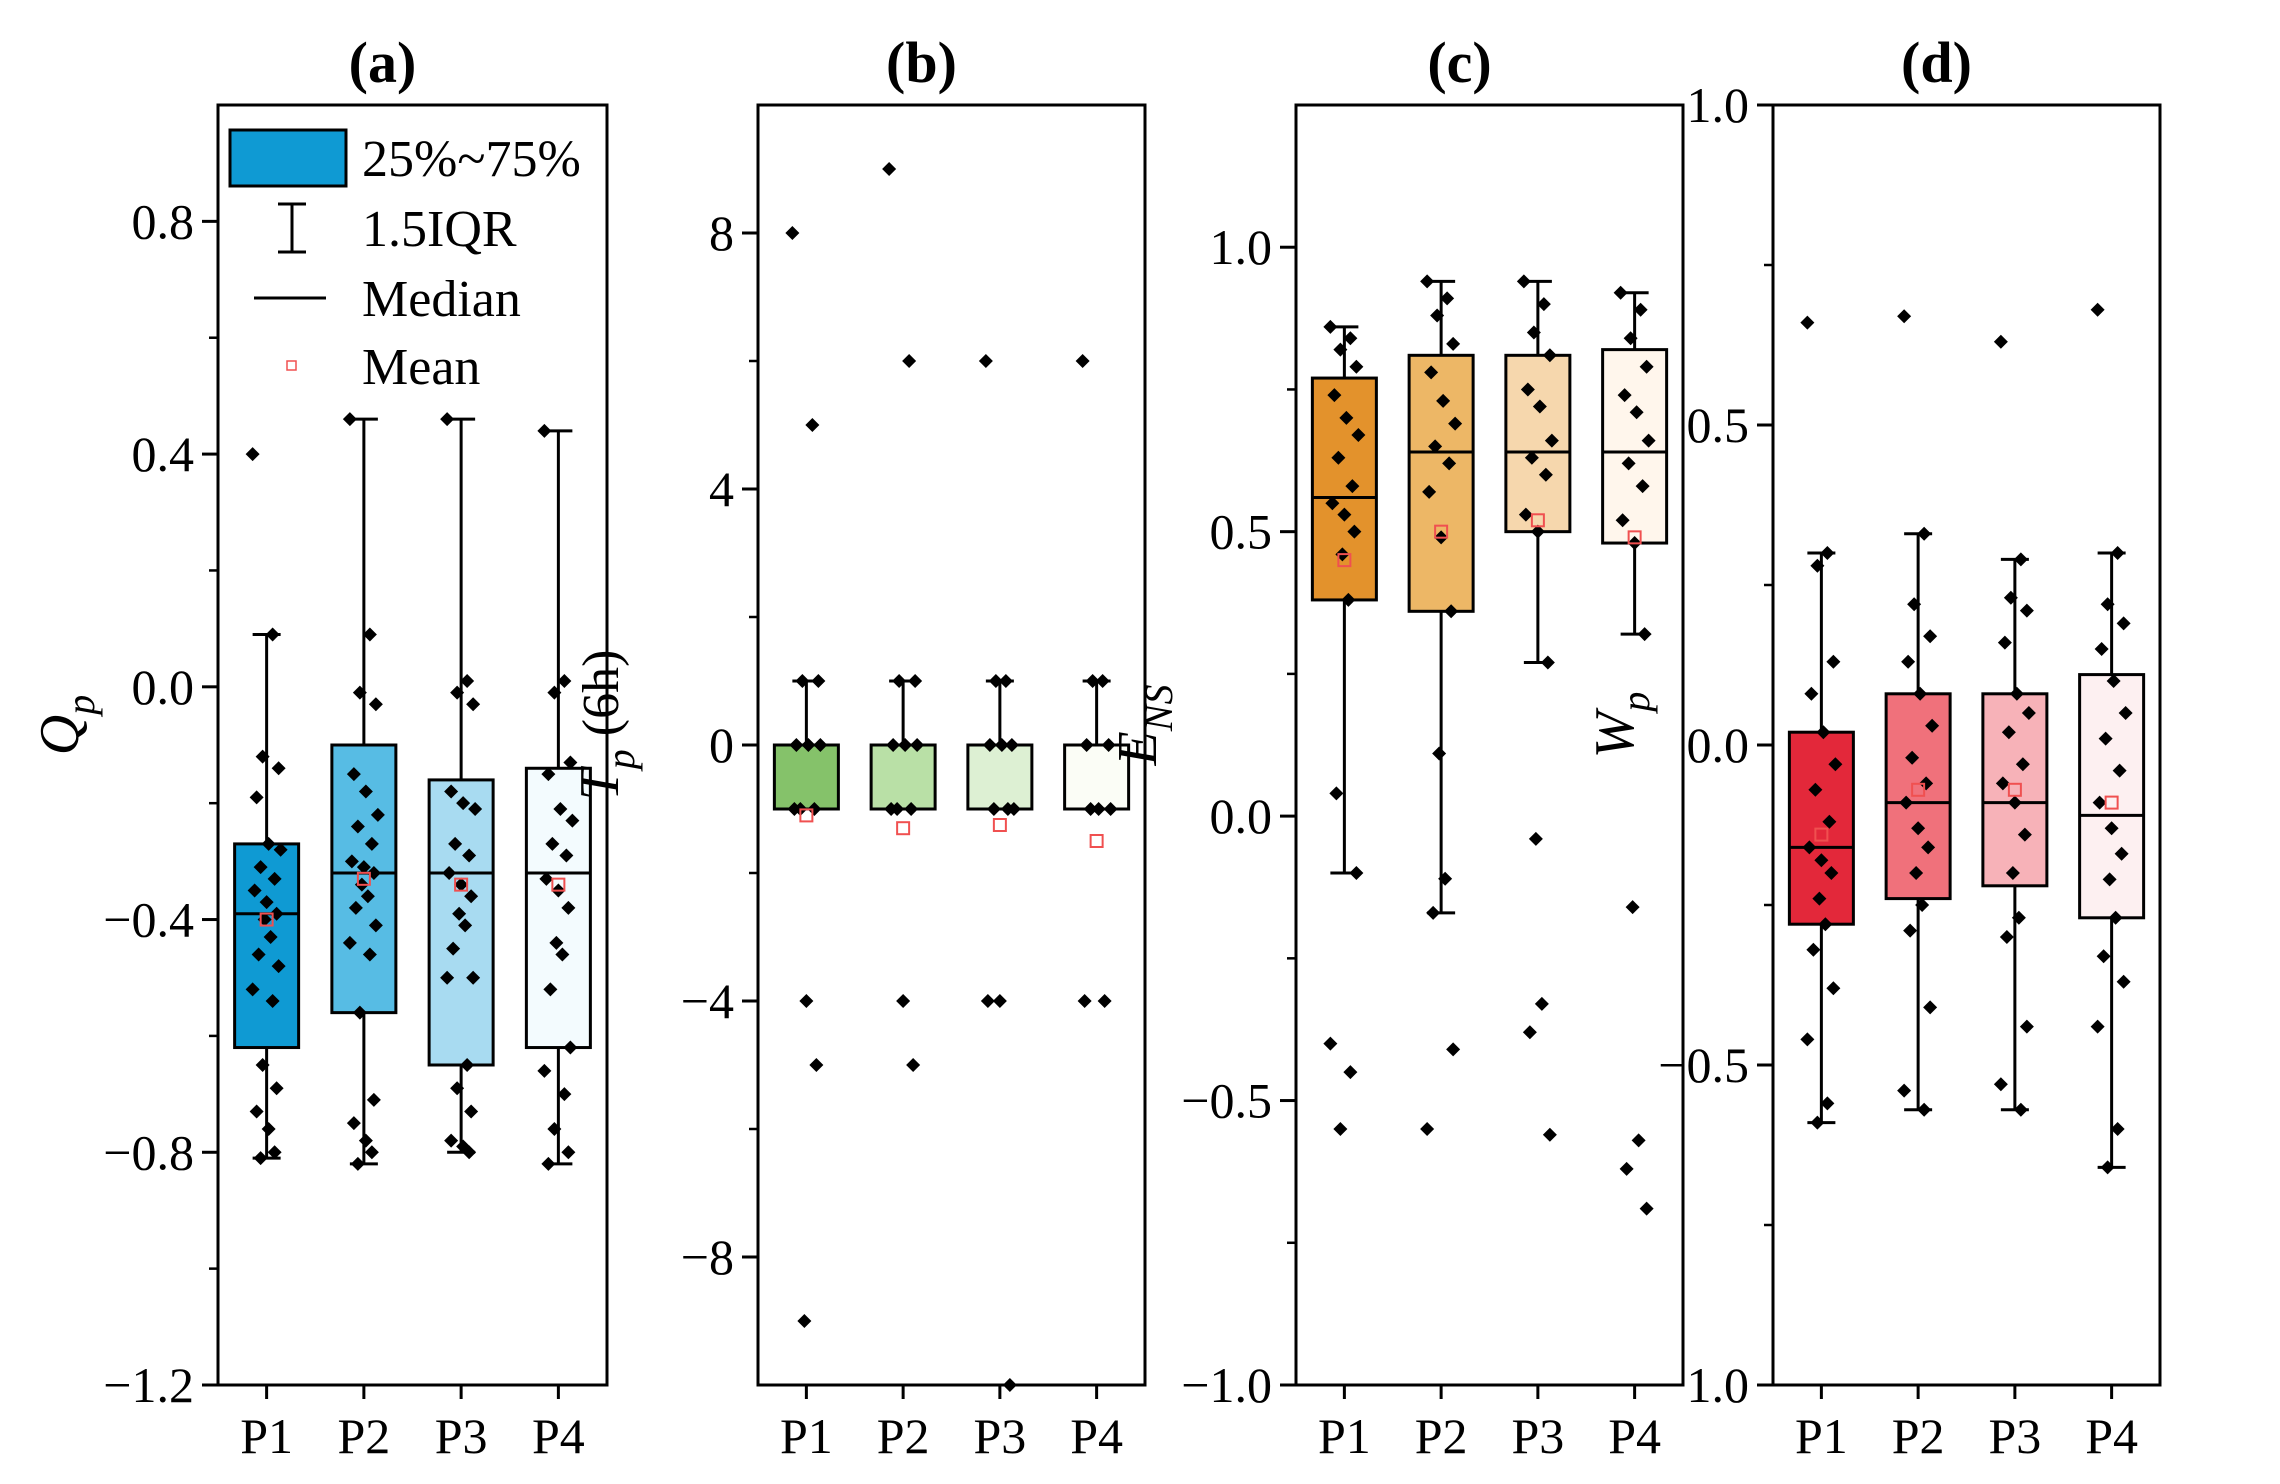 The width and height of the screenshot is (2280, 1484). What do you see at coordinates (163, 221) in the screenshot?
I see `y-tick-label: 0.8` at bounding box center [163, 221].